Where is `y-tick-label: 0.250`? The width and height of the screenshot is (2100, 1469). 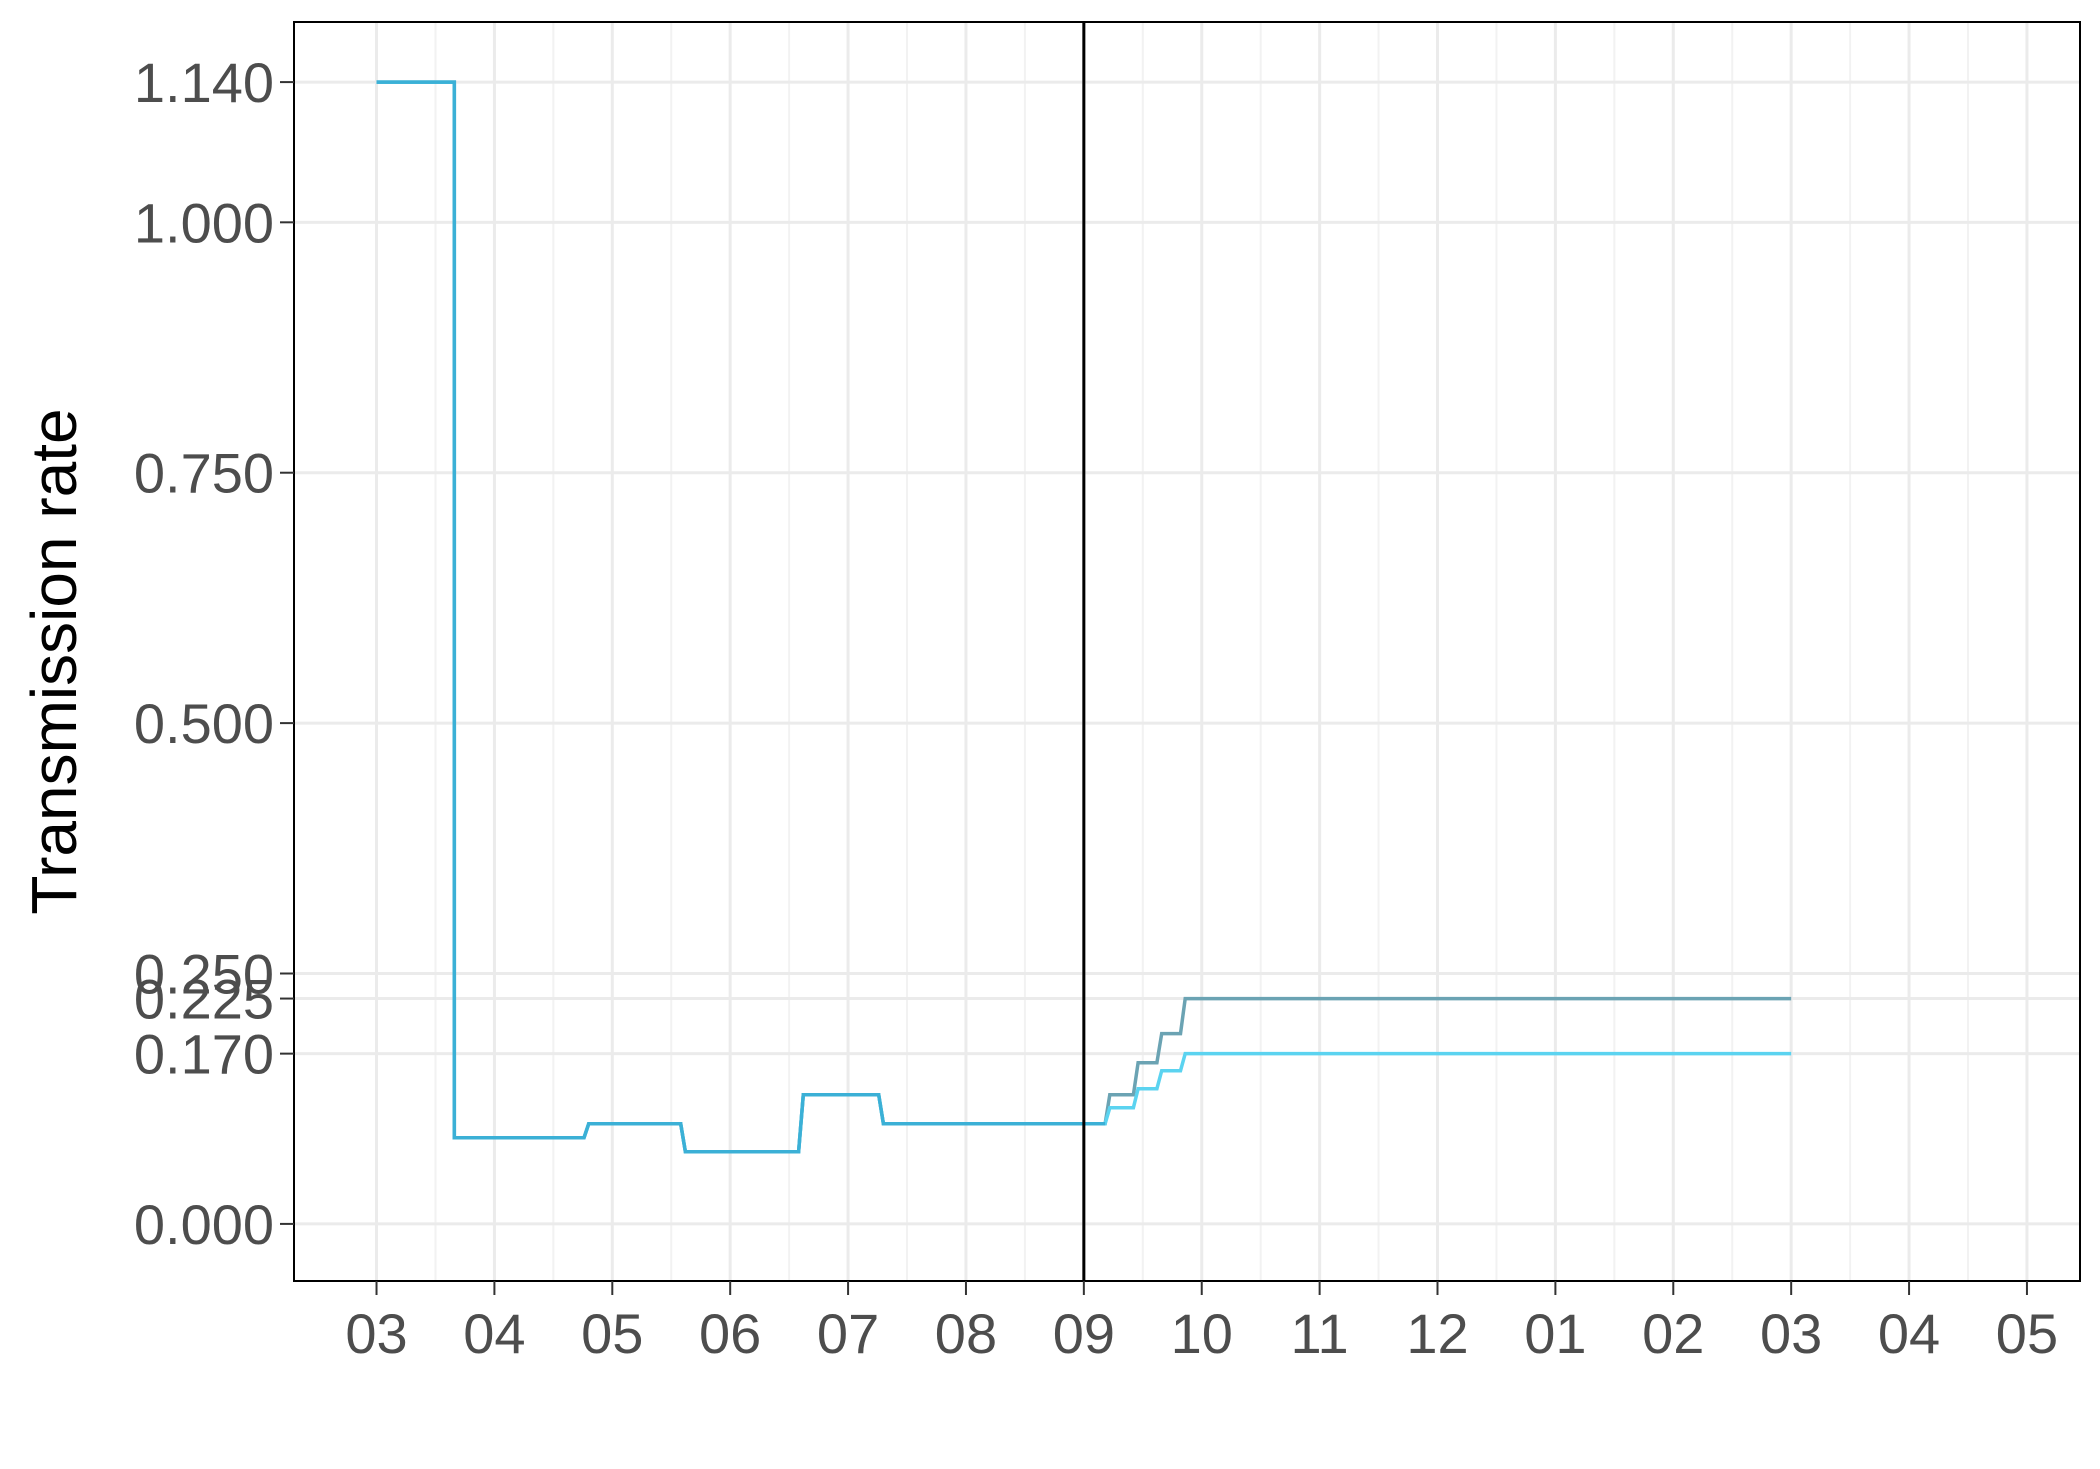
y-tick-label: 0.250 is located at coordinates (204, 974).